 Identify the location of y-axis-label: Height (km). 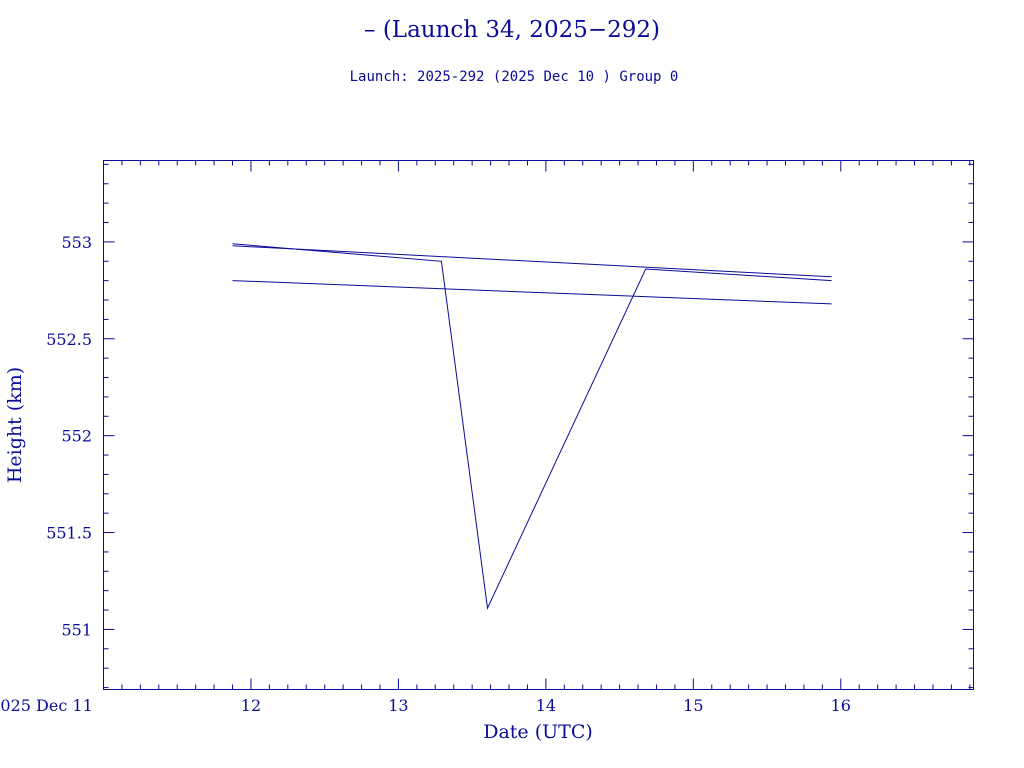
(15, 425).